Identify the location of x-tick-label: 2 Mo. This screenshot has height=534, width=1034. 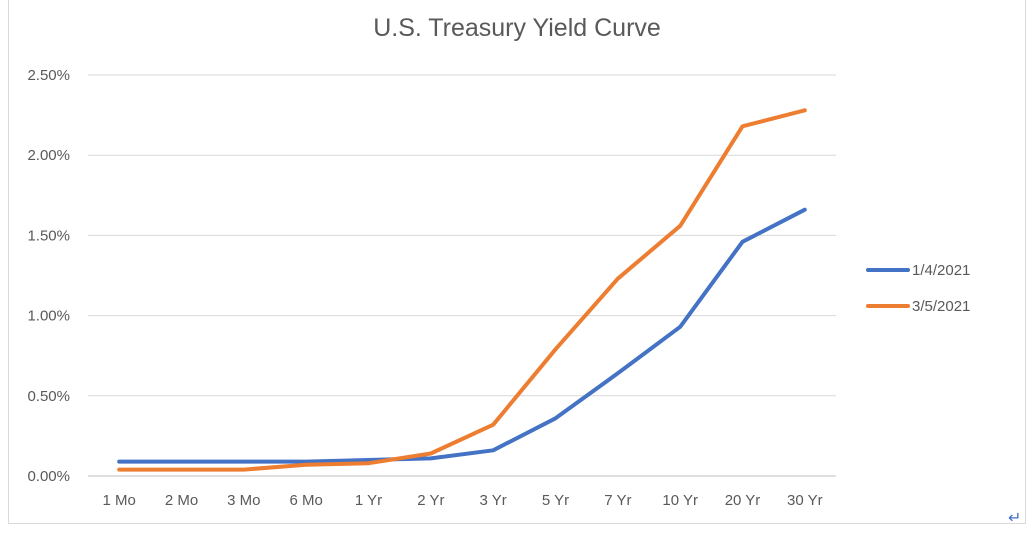
(181, 500).